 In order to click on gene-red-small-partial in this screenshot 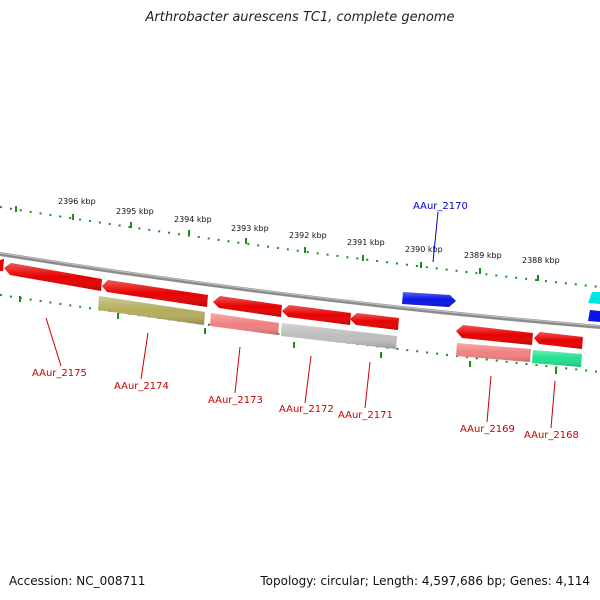, I will do `click(2, 265)`.